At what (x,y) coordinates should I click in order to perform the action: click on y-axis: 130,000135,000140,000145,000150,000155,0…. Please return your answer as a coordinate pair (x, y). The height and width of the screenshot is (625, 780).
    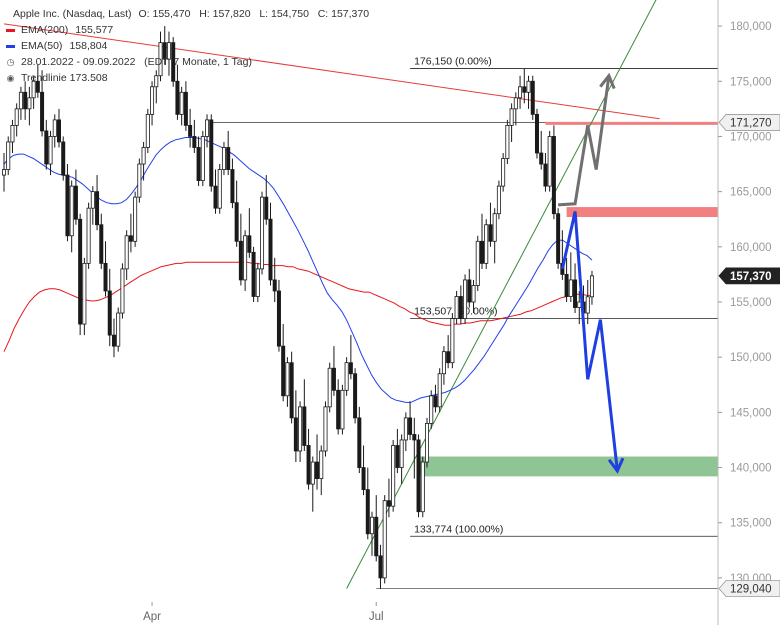
    Looking at the image, I should click on (748, 312).